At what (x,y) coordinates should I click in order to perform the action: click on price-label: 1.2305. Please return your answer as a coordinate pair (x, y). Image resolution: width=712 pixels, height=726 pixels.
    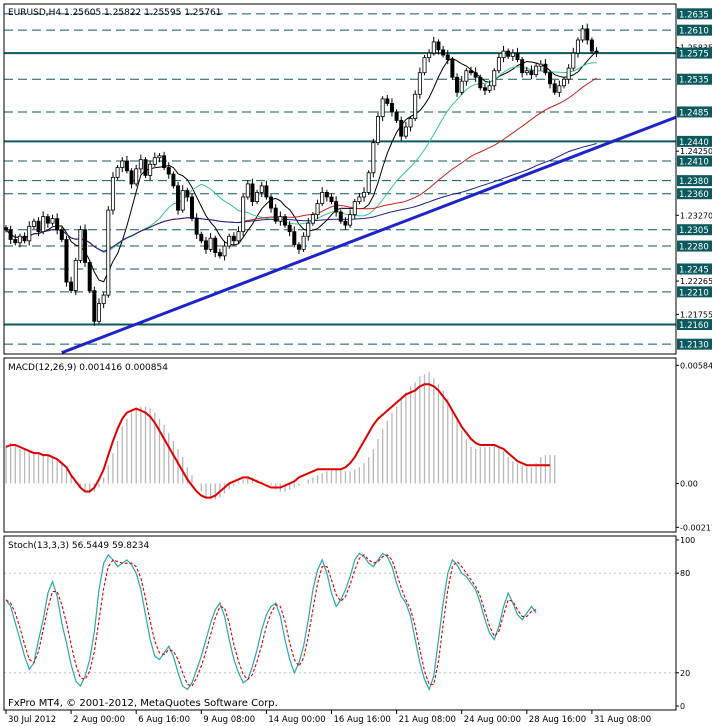
    Looking at the image, I should click on (694, 231).